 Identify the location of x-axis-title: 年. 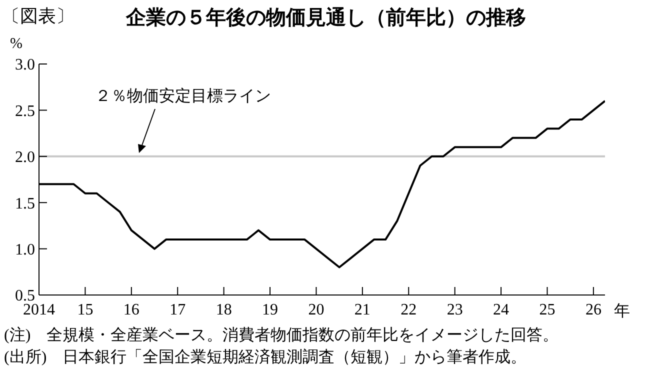
(622, 312).